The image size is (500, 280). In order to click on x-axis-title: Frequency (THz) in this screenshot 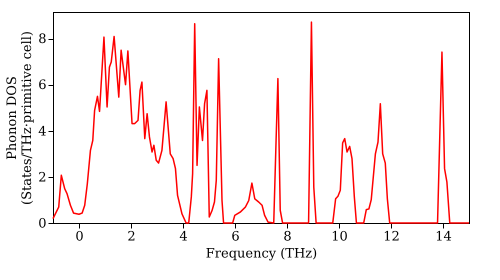, I will do `click(262, 254)`.